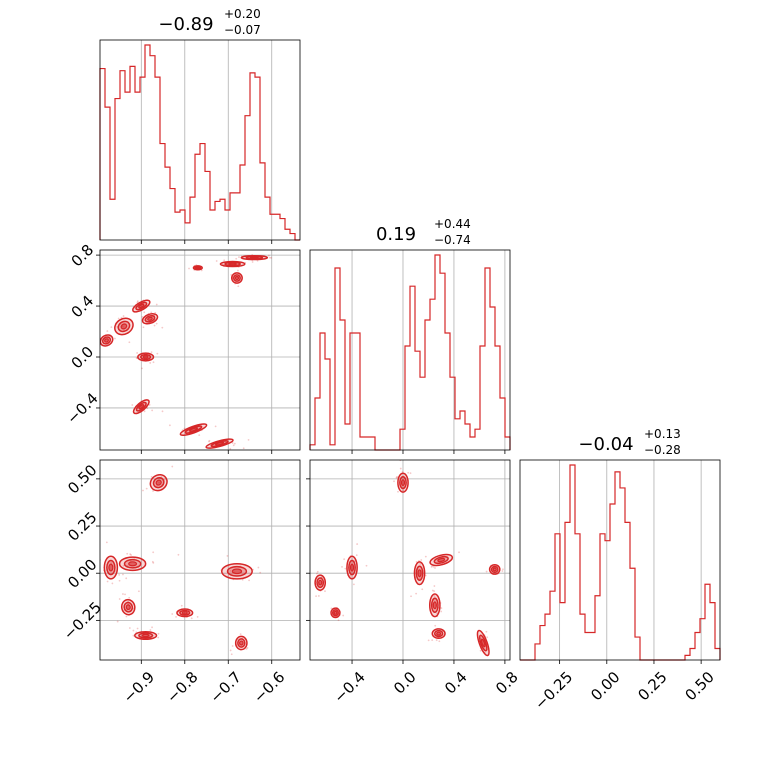 Image resolution: width=760 pixels, height=760 pixels. What do you see at coordinates (139, 687) in the screenshot?
I see `x-tick-label: −0.9` at bounding box center [139, 687].